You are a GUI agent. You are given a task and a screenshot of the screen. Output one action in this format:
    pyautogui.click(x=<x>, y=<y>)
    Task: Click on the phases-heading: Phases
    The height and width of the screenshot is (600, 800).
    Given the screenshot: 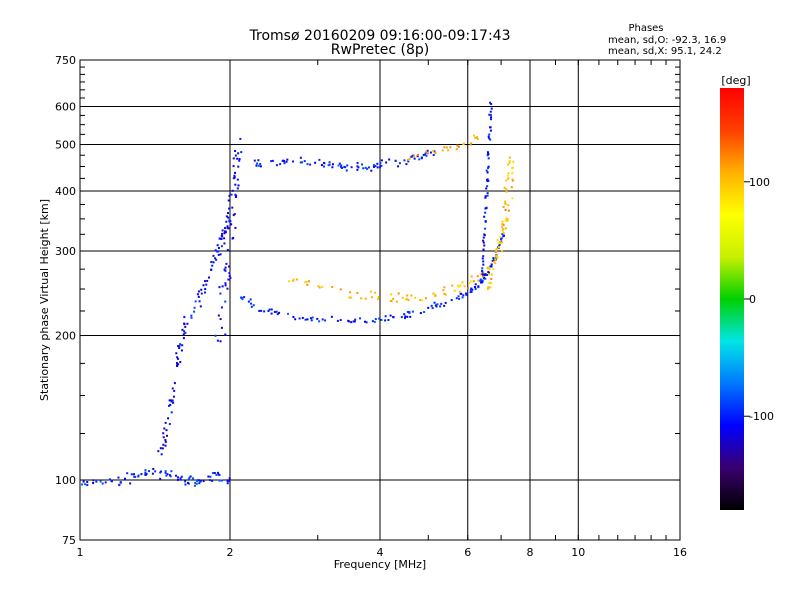 What is the action you would take?
    pyautogui.click(x=645, y=28)
    